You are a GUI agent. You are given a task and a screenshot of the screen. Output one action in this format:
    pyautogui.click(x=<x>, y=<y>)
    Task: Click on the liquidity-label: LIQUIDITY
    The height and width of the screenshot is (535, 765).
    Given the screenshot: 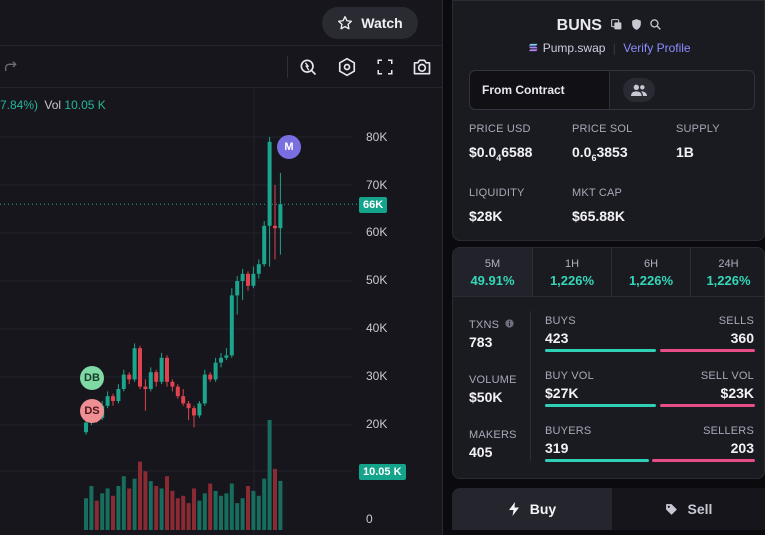 What is the action you would take?
    pyautogui.click(x=497, y=193)
    